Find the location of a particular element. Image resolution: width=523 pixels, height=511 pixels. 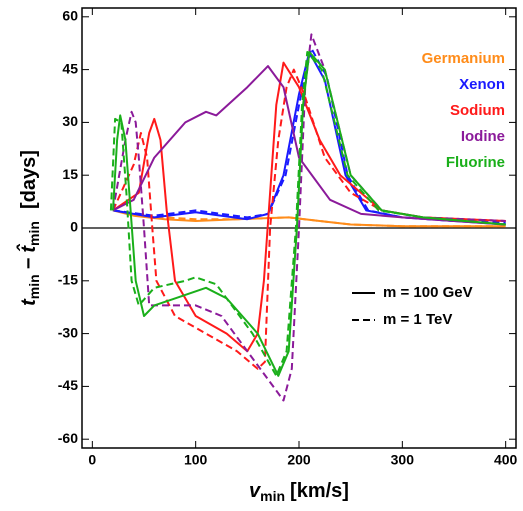

y-label-main1: t is located at coordinates (29, 302).